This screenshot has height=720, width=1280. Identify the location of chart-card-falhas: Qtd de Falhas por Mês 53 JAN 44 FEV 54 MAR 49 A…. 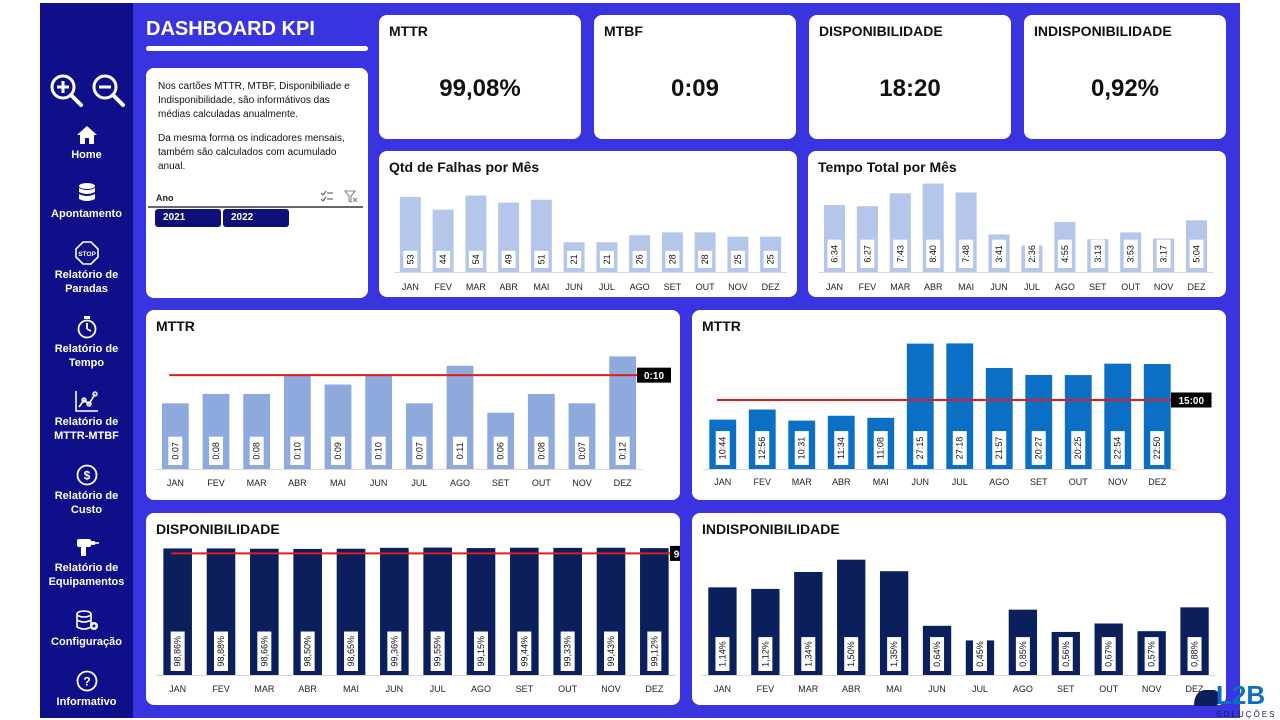
(588, 224).